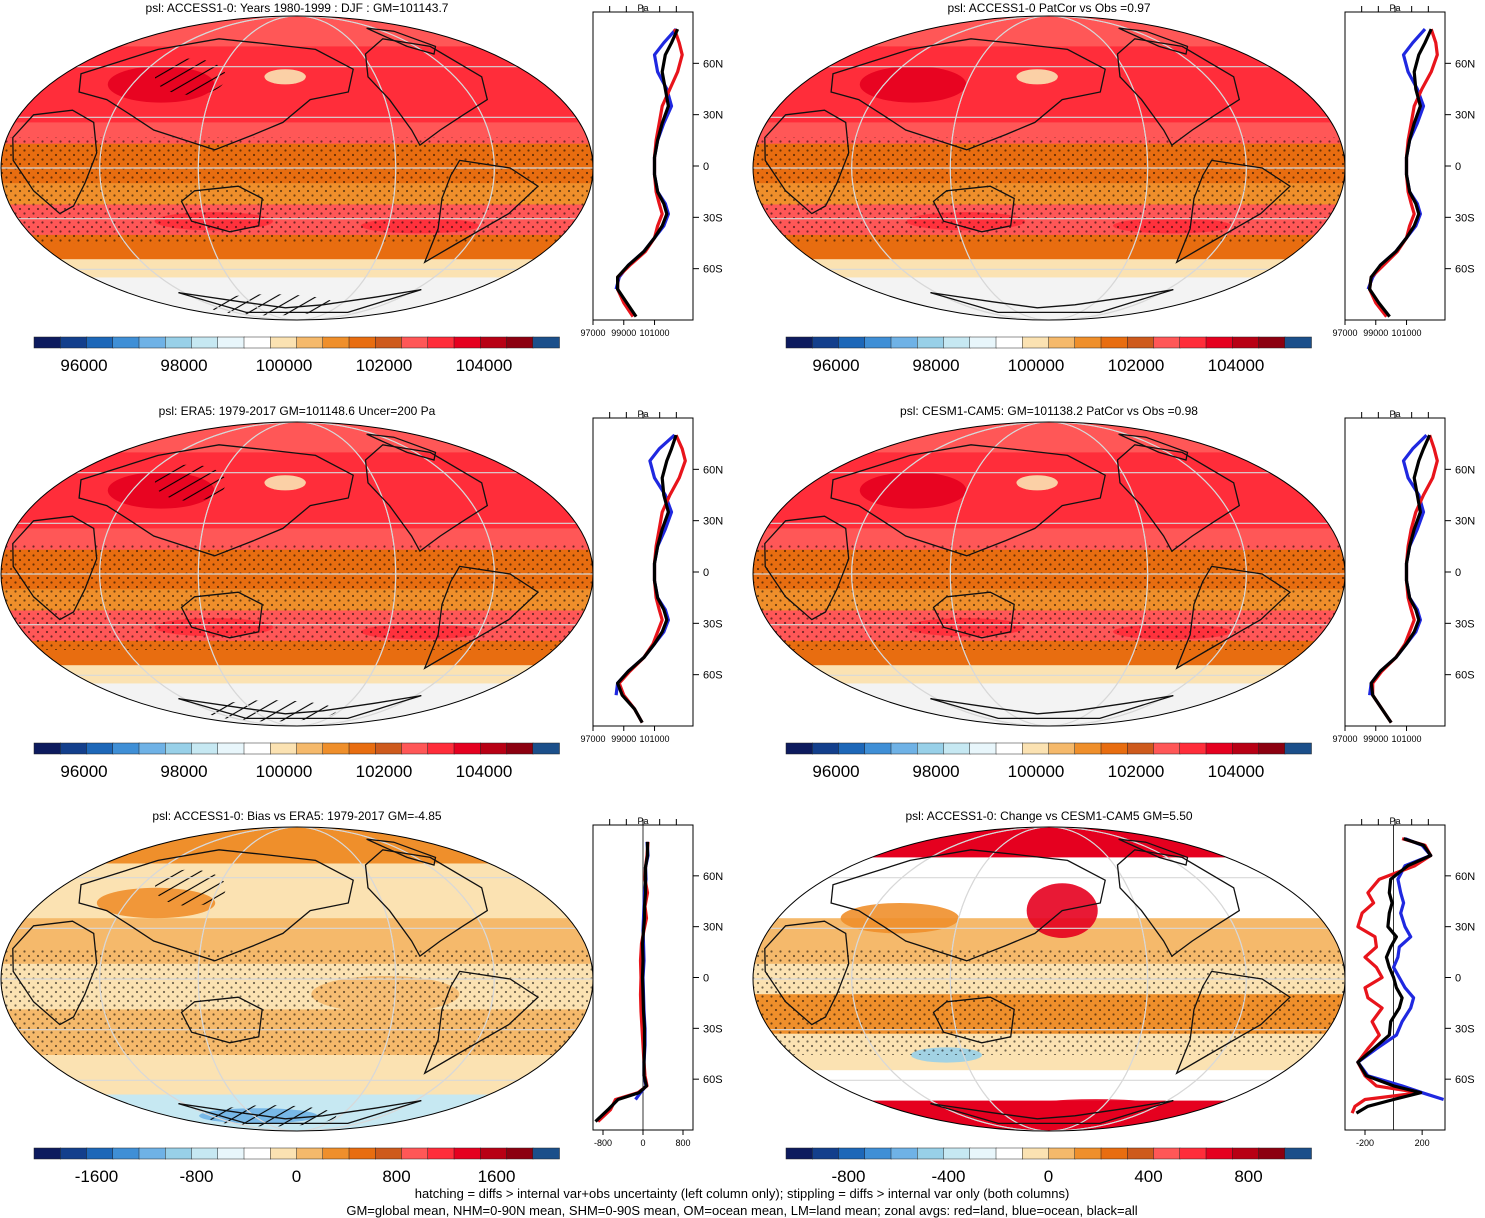  I want to click on map-2-coast-samerica, so click(1233, 211).